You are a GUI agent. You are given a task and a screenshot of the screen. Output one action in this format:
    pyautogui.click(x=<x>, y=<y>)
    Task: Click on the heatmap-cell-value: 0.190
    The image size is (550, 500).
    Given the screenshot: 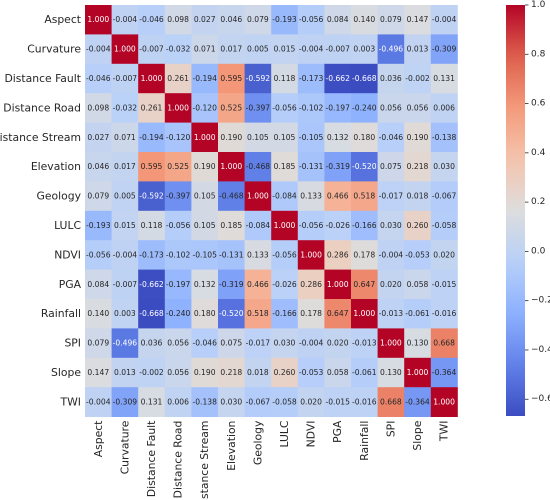 What is the action you would take?
    pyautogui.click(x=418, y=137)
    